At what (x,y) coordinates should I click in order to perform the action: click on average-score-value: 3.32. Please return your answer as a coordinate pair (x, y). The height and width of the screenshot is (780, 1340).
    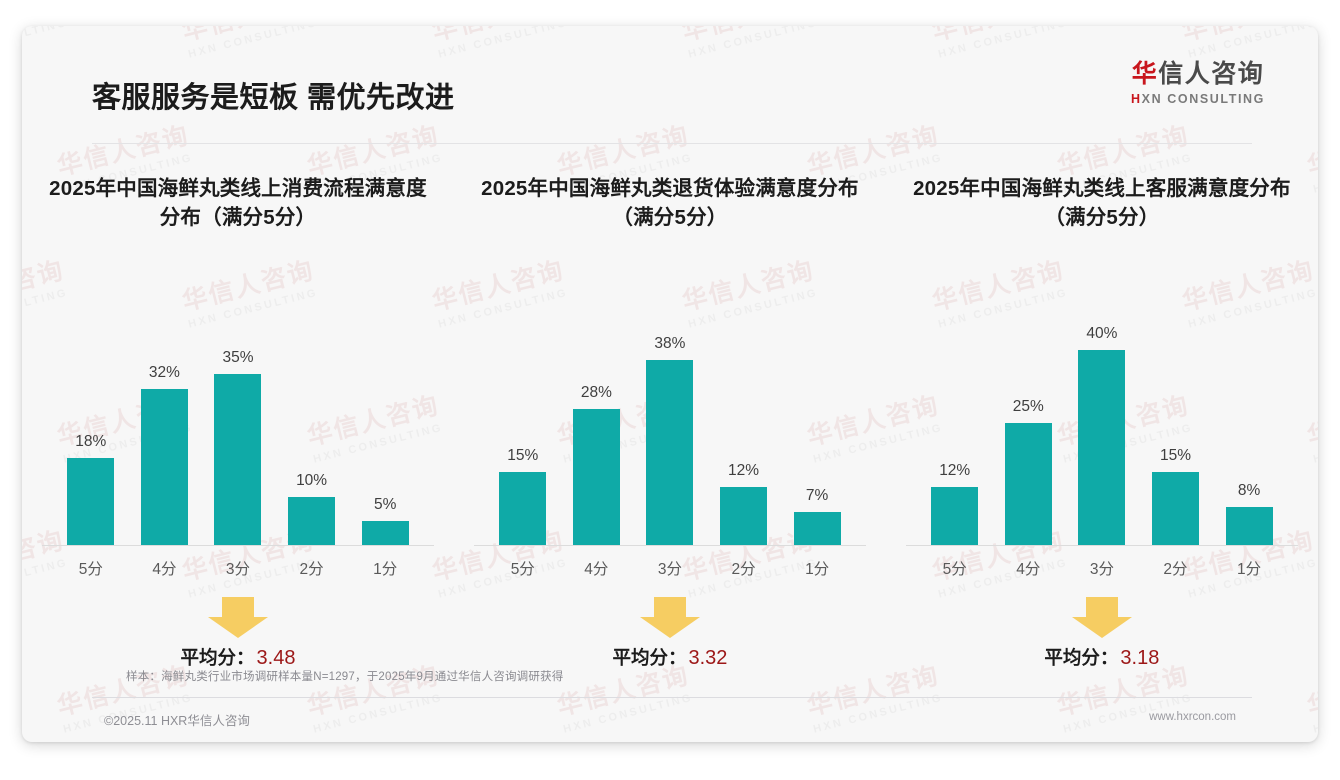
    Looking at the image, I should click on (708, 658).